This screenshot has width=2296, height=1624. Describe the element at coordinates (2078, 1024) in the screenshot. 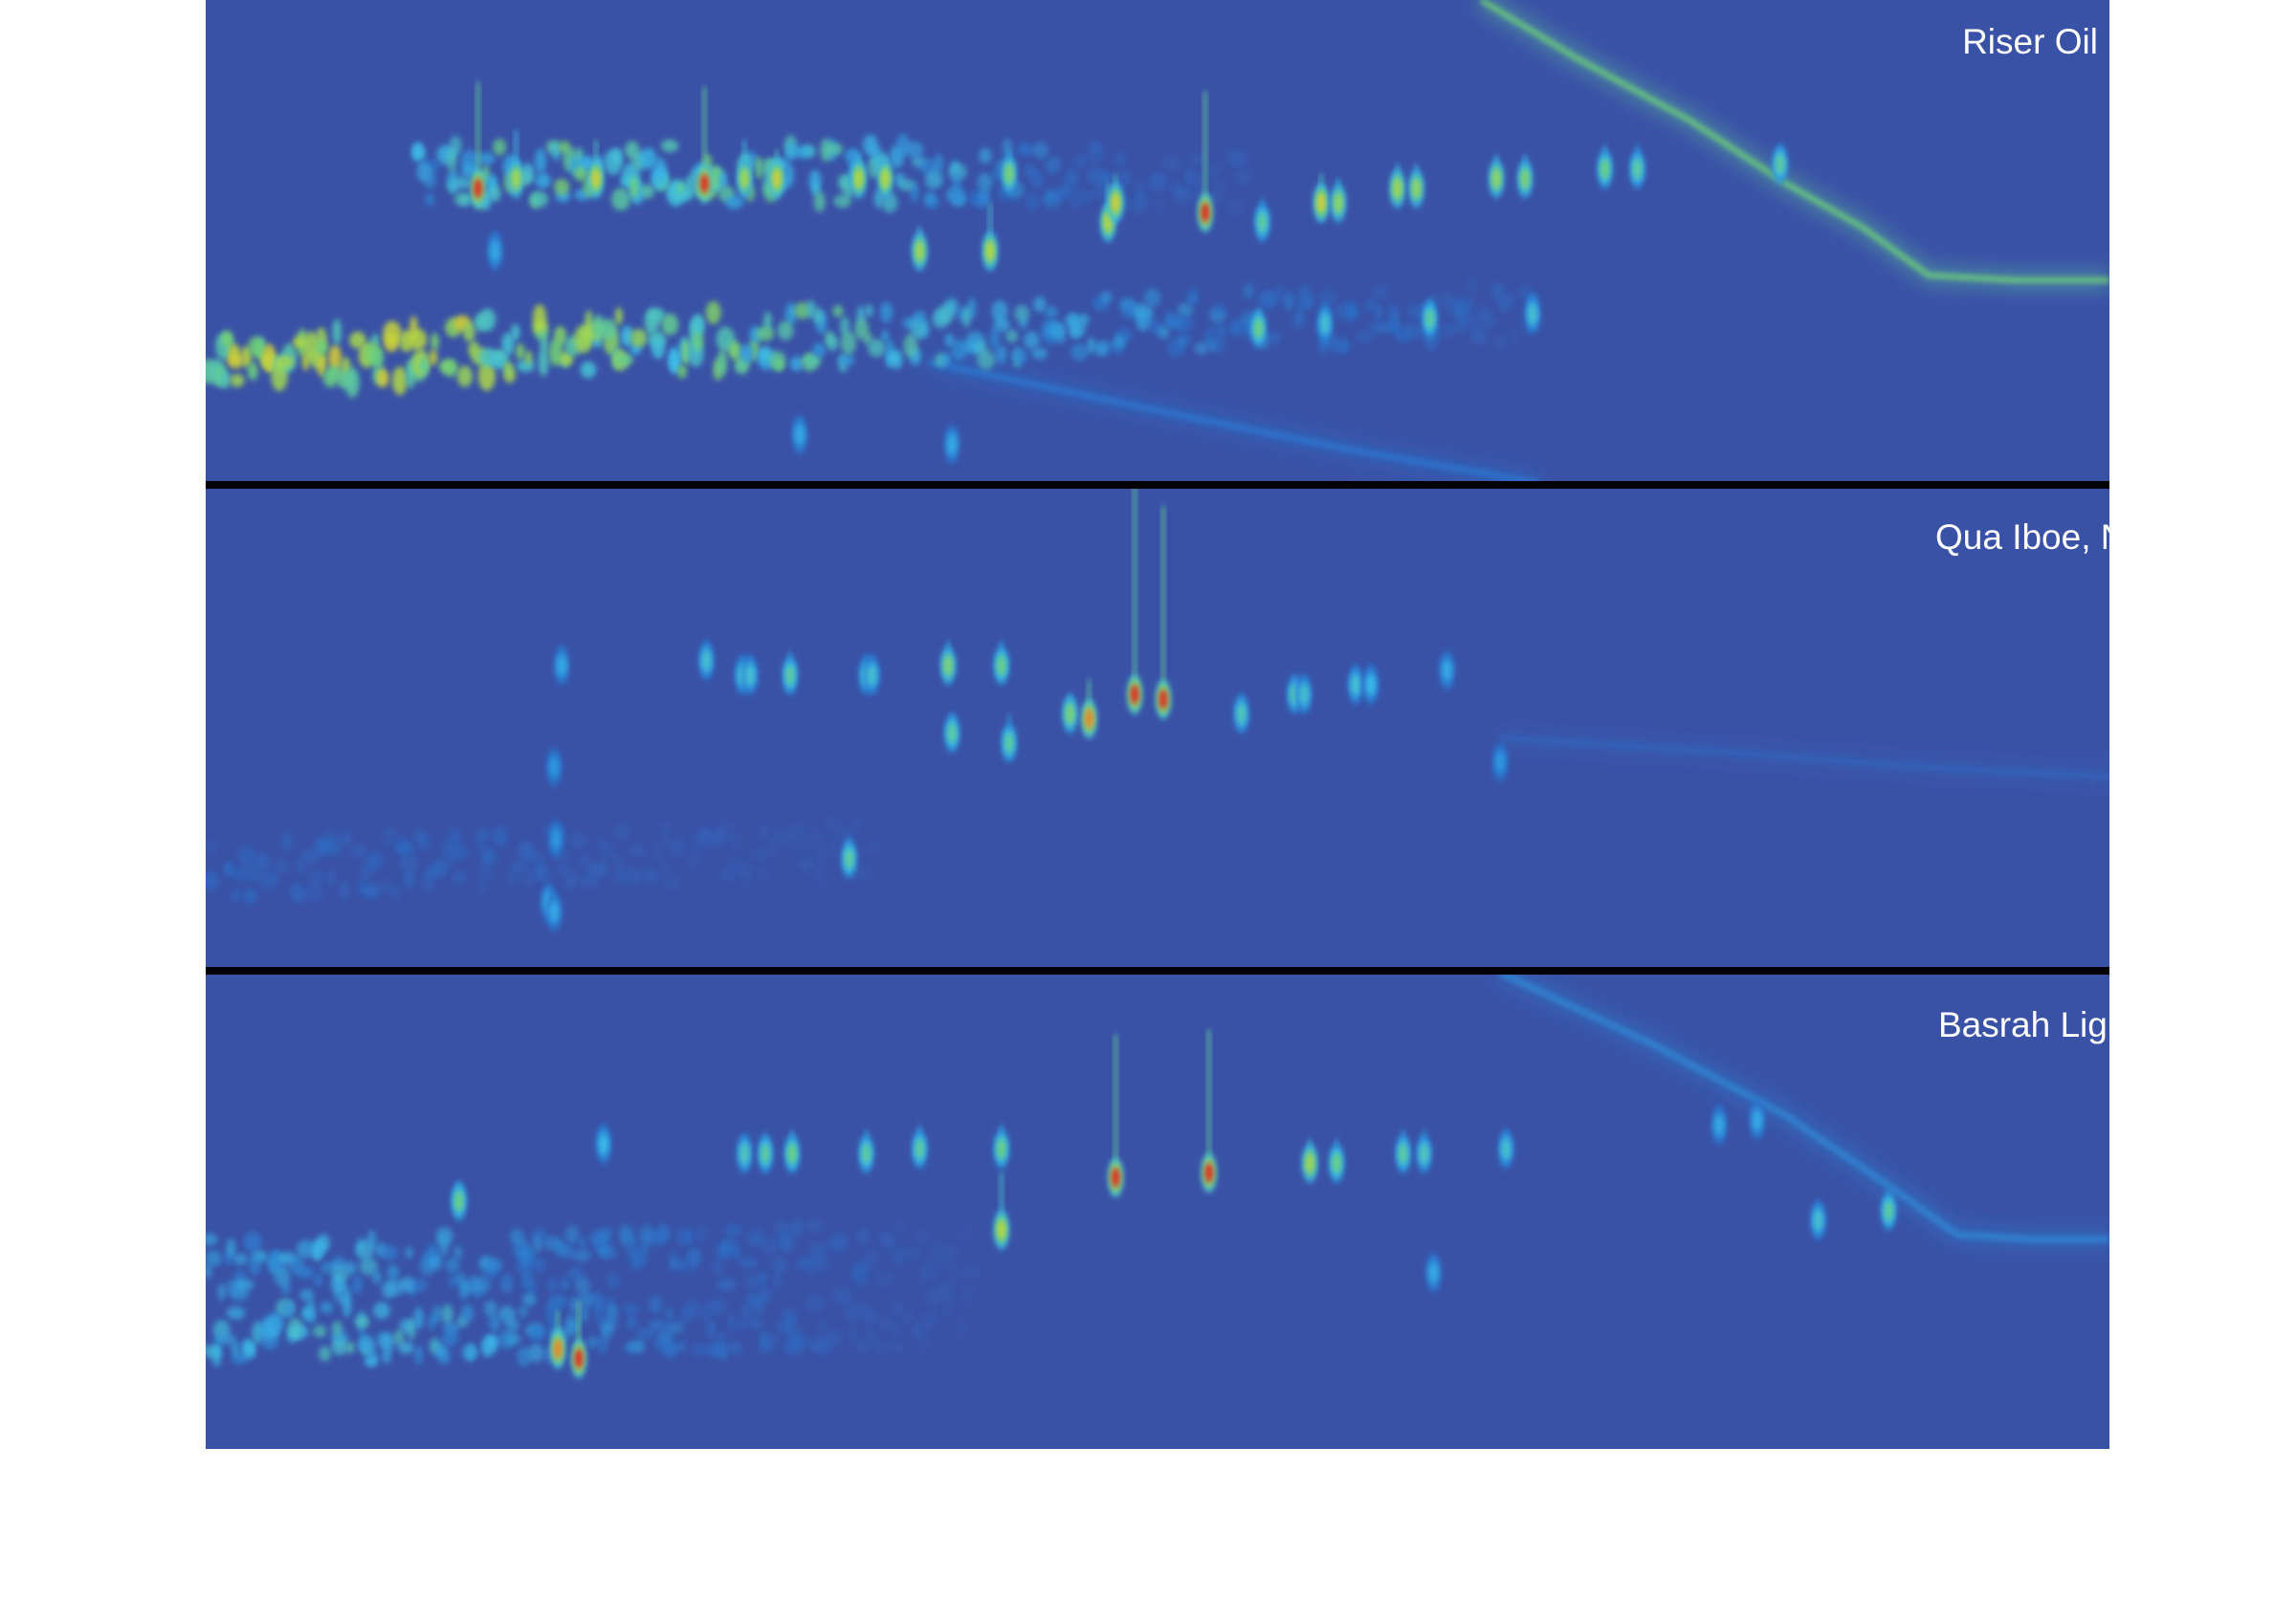

I see `panel-label: Basrah Light, Iraq` at that location.